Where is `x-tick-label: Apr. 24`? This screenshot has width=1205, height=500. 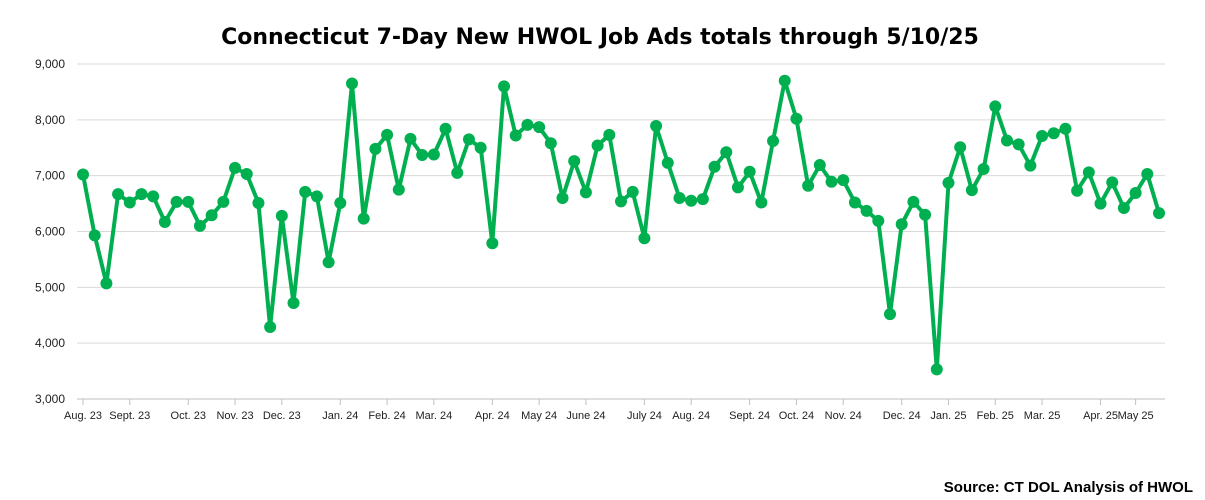 x-tick-label: Apr. 24 is located at coordinates (492, 416).